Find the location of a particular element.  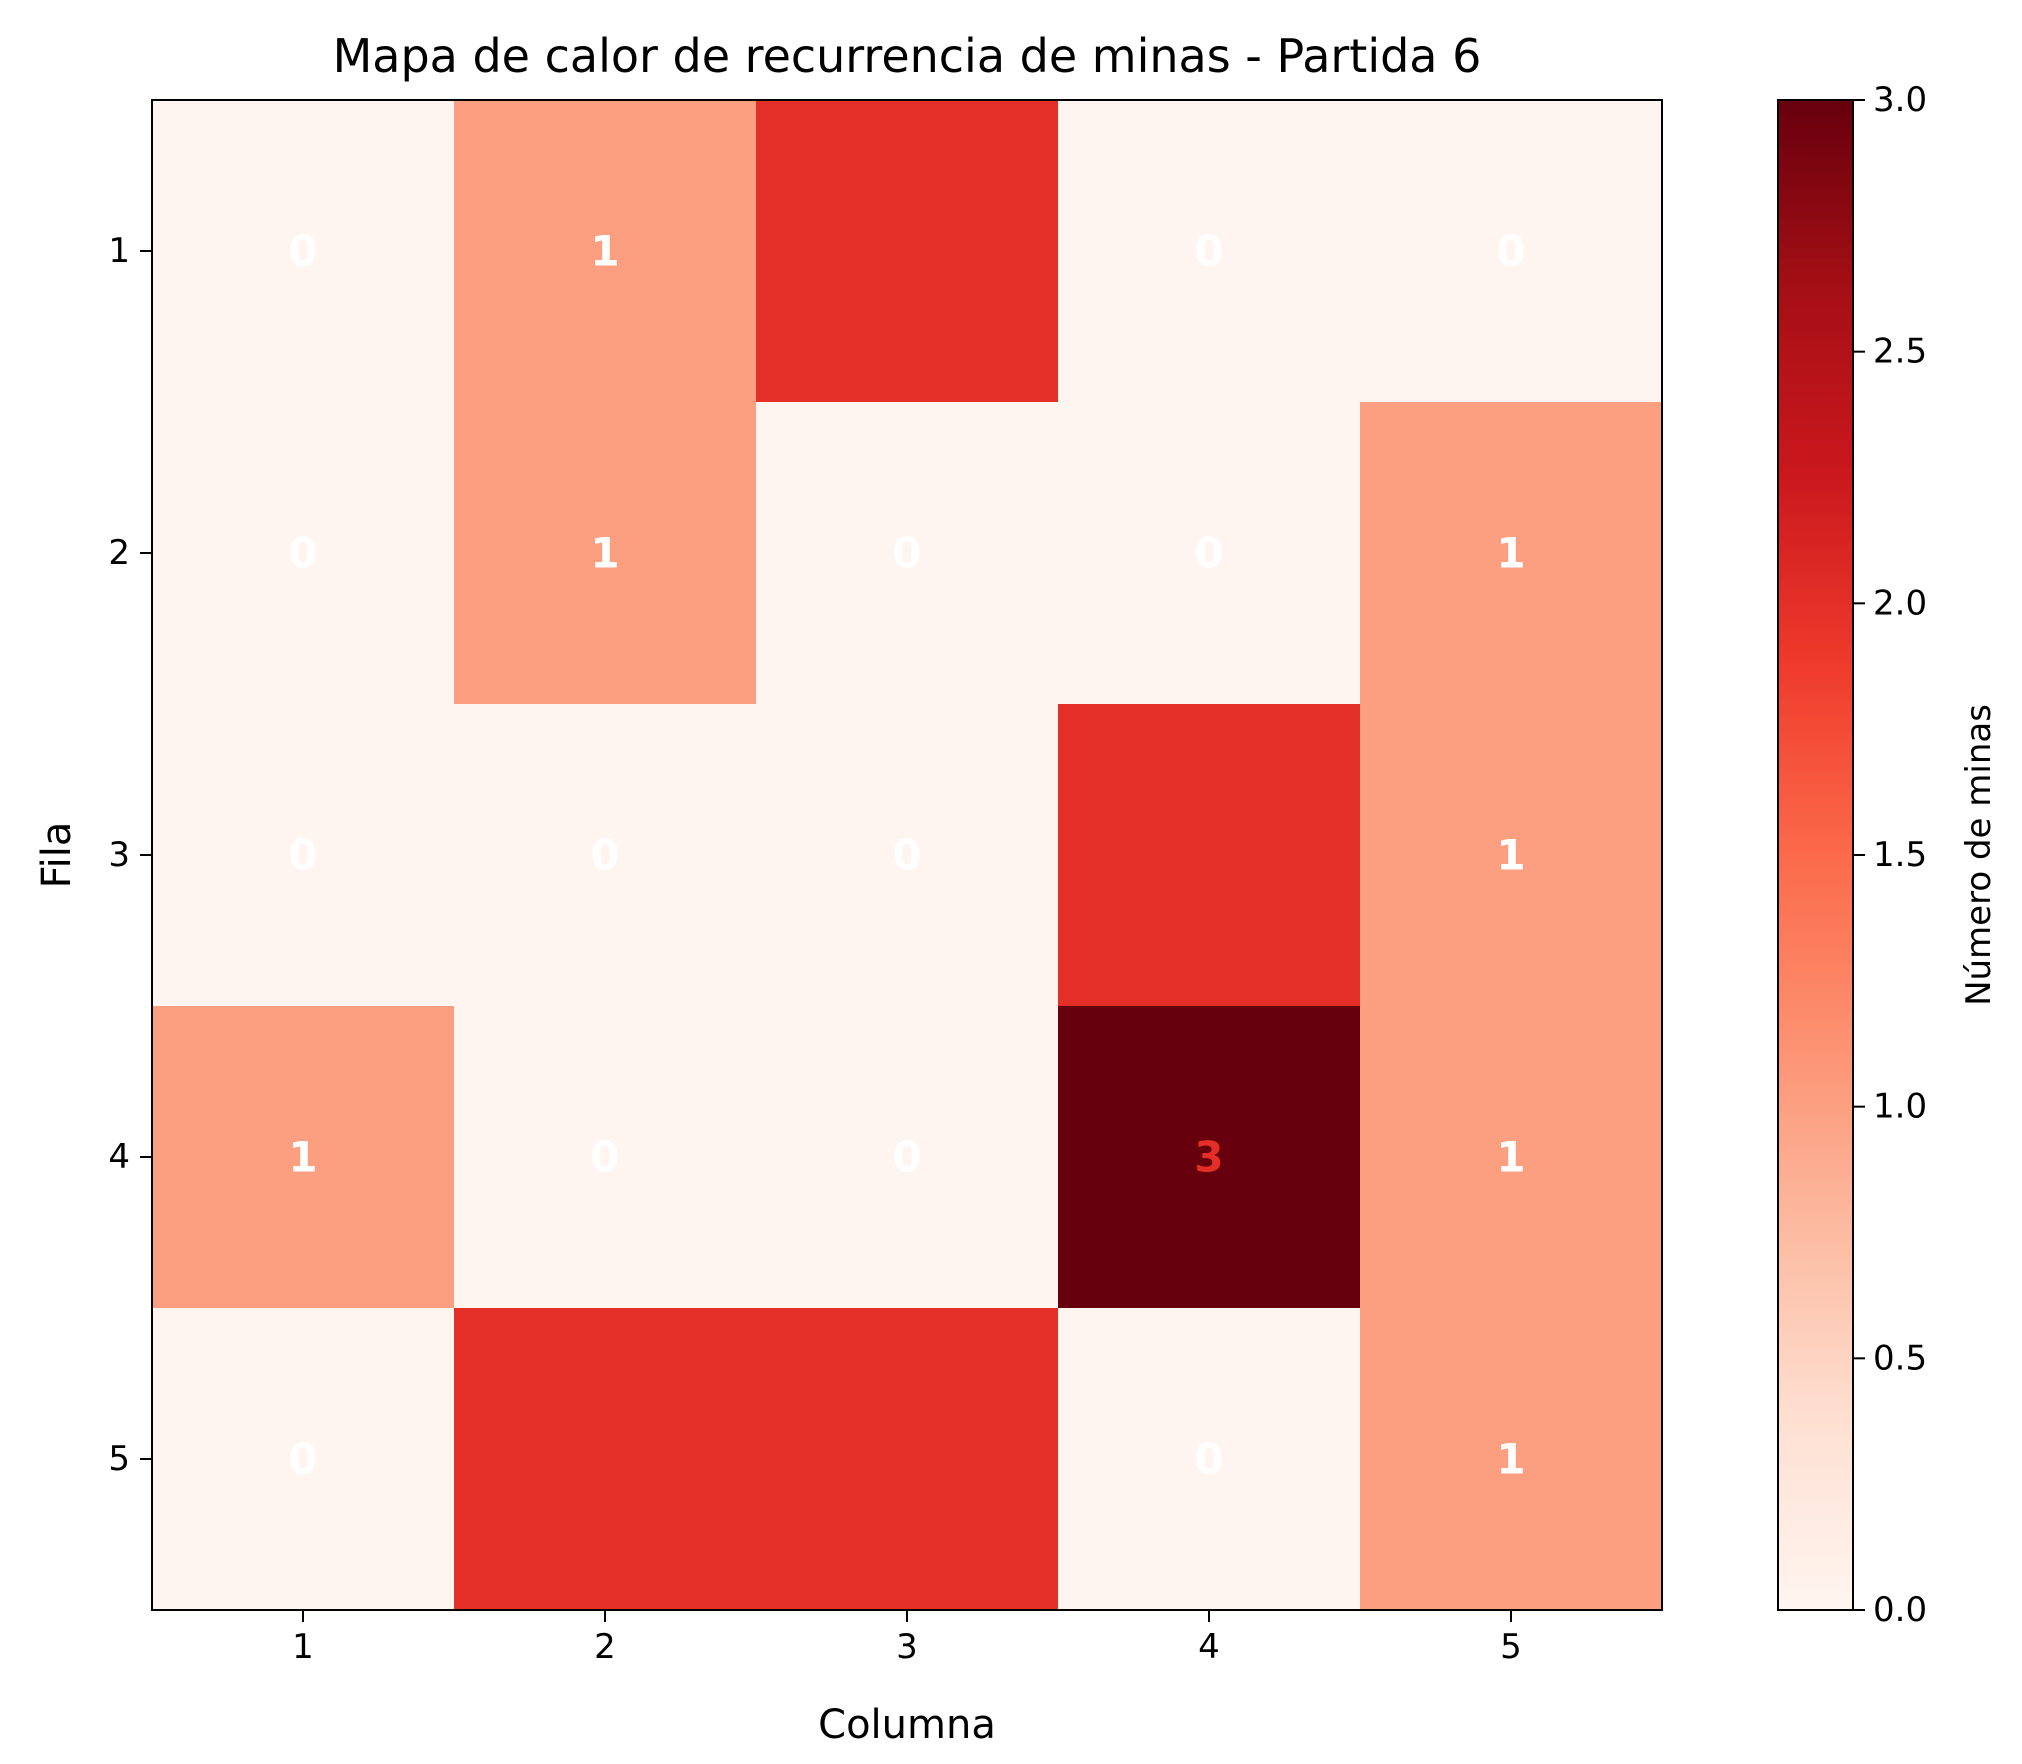

x-axis-ticks: 1 2 3 4 5 is located at coordinates (907, 1638).